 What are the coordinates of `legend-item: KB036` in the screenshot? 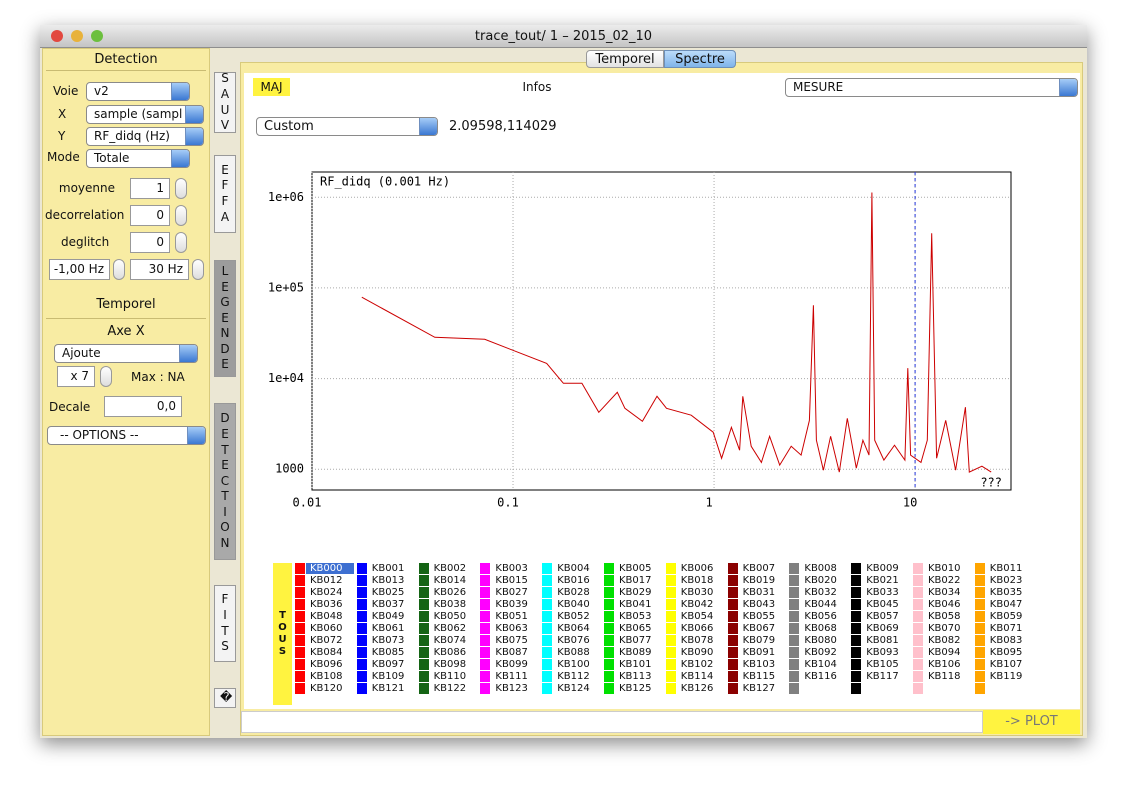 It's located at (326, 604).